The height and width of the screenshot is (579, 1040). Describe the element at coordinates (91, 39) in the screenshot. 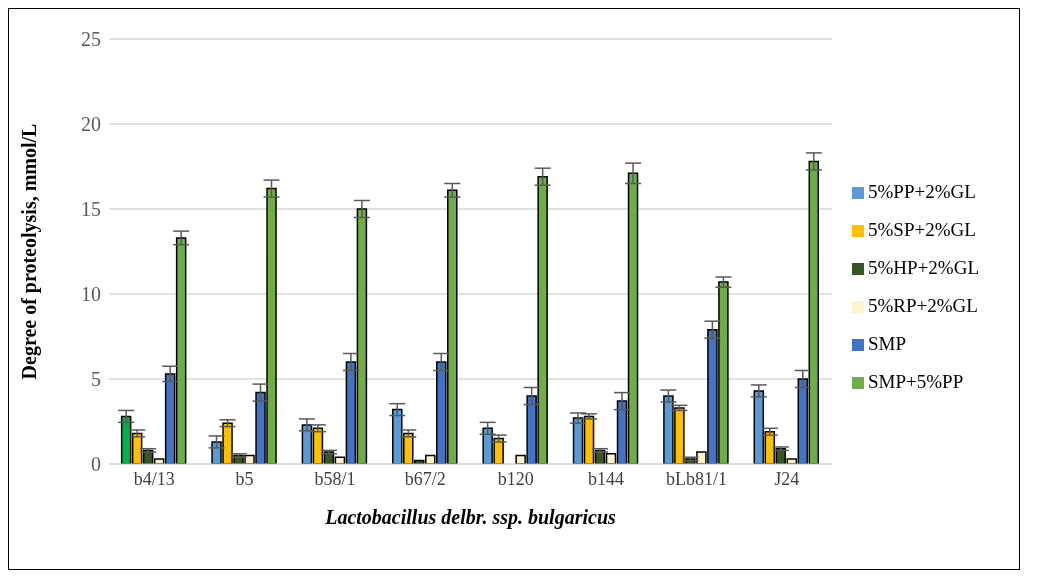

I see `y-tick-label: 25` at that location.